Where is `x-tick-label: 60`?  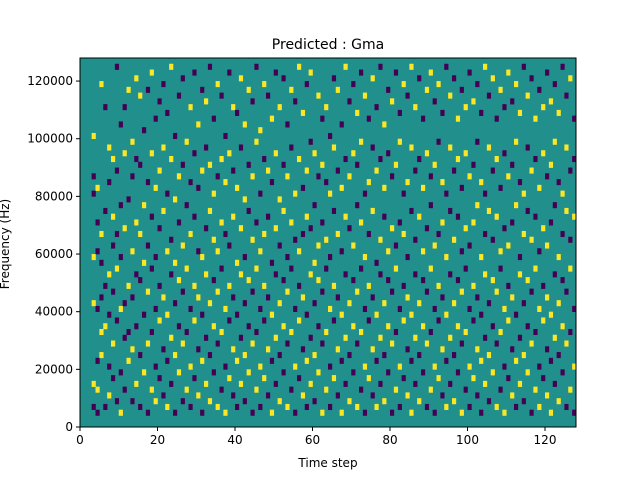 x-tick-label: 60 is located at coordinates (312, 440).